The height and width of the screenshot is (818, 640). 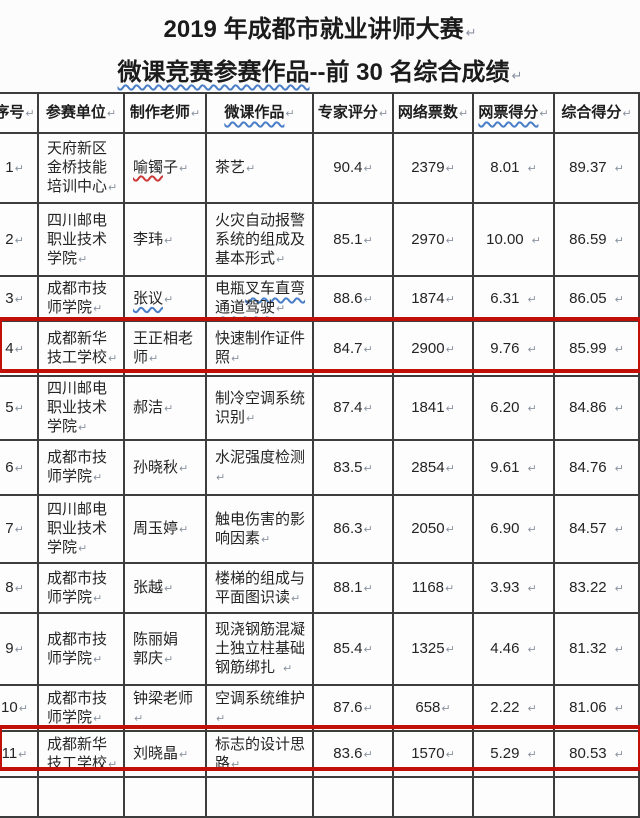 I want to click on cell-work: 空调系统维护↵, so click(x=259, y=708).